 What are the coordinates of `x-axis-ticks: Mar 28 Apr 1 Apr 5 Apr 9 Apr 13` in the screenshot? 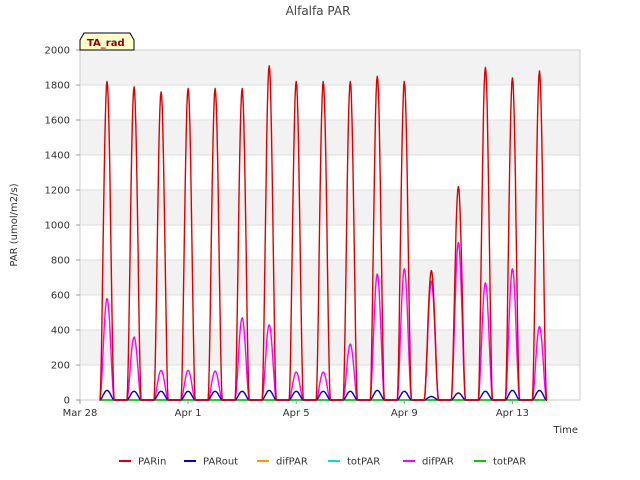 It's located at (296, 409).